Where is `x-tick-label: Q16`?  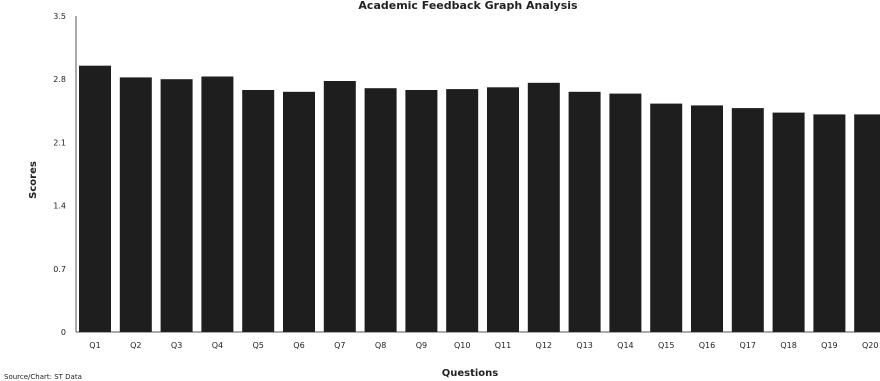
x-tick-label: Q16 is located at coordinates (707, 345).